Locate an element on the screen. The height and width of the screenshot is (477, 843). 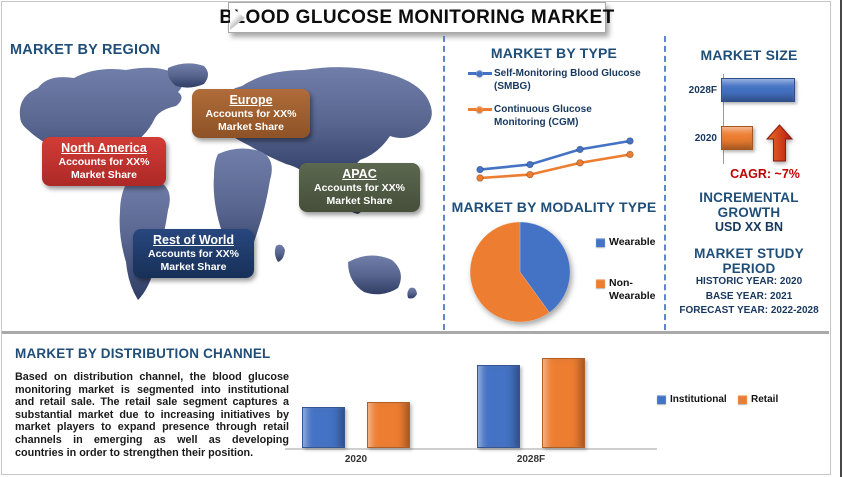
legend-item-retail: Retail is located at coordinates (758, 399).